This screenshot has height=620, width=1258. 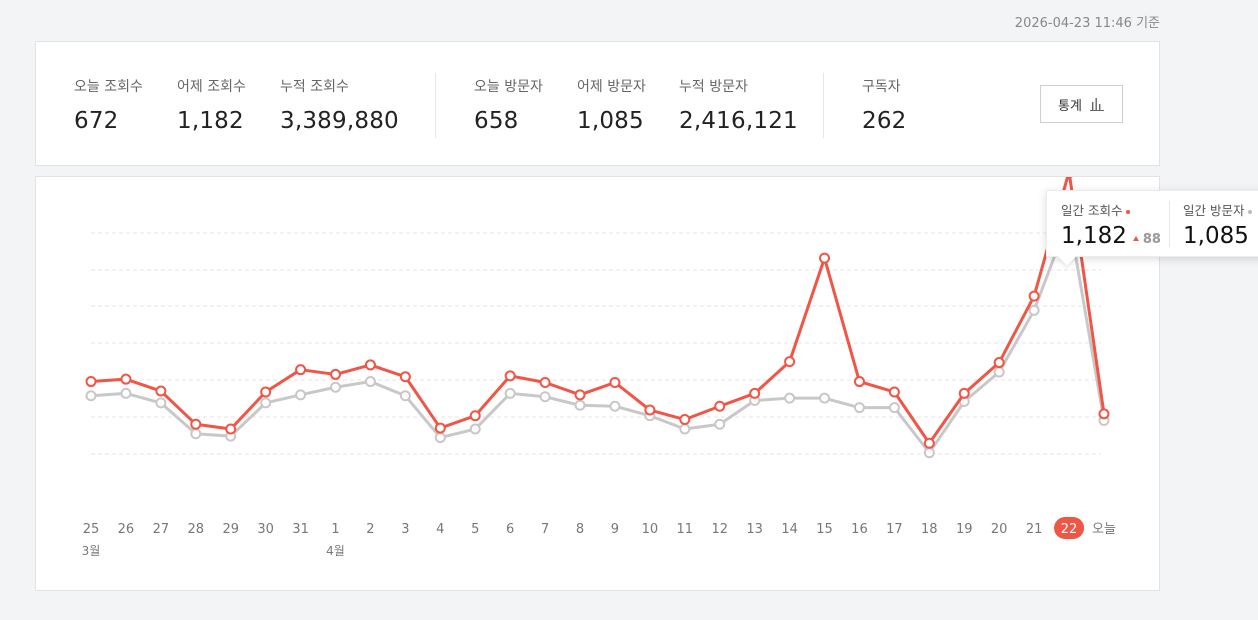 I want to click on stat-value: 1,182, so click(x=210, y=121).